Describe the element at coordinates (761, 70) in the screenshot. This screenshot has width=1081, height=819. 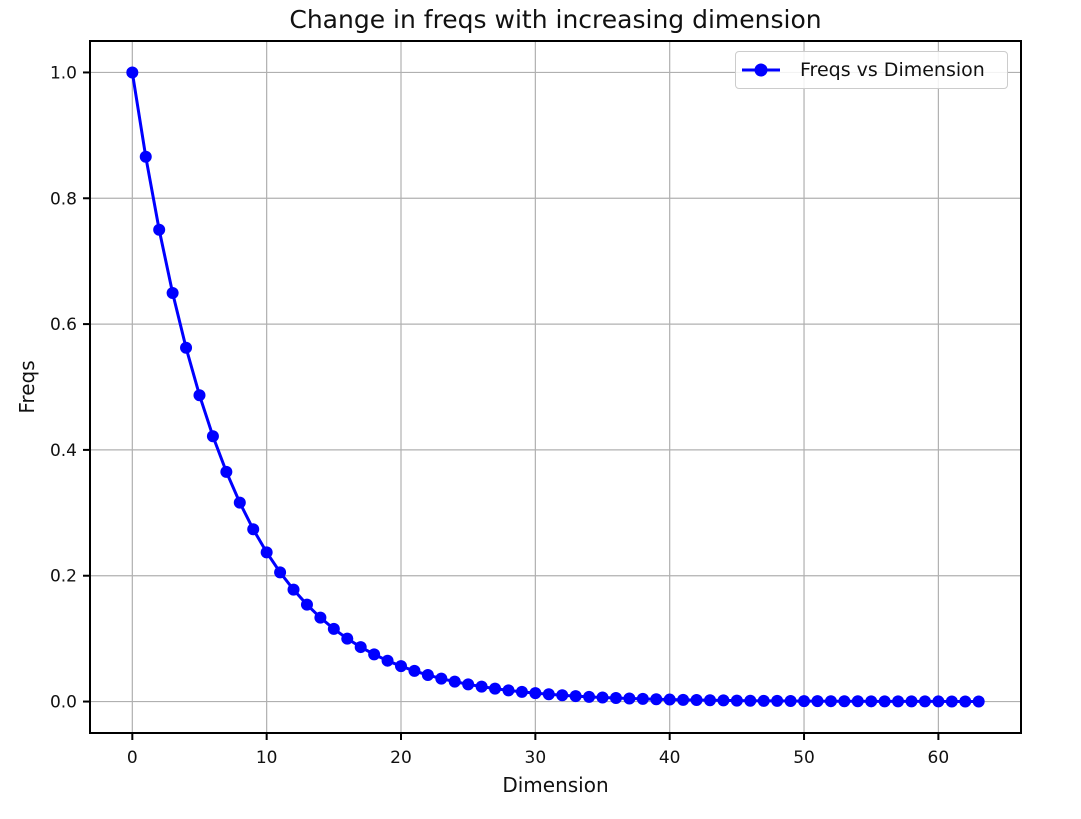
I see `legend-line-marker-icon` at that location.